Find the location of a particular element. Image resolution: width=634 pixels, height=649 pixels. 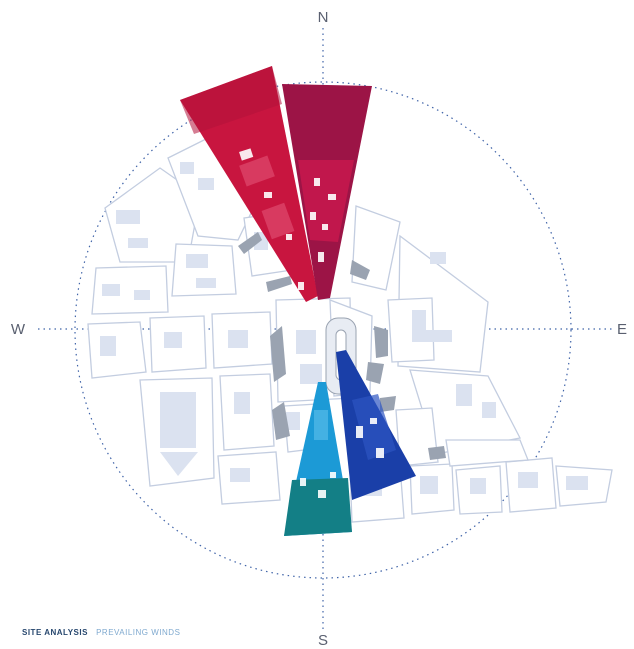

building-shadows is located at coordinates (342, 346).